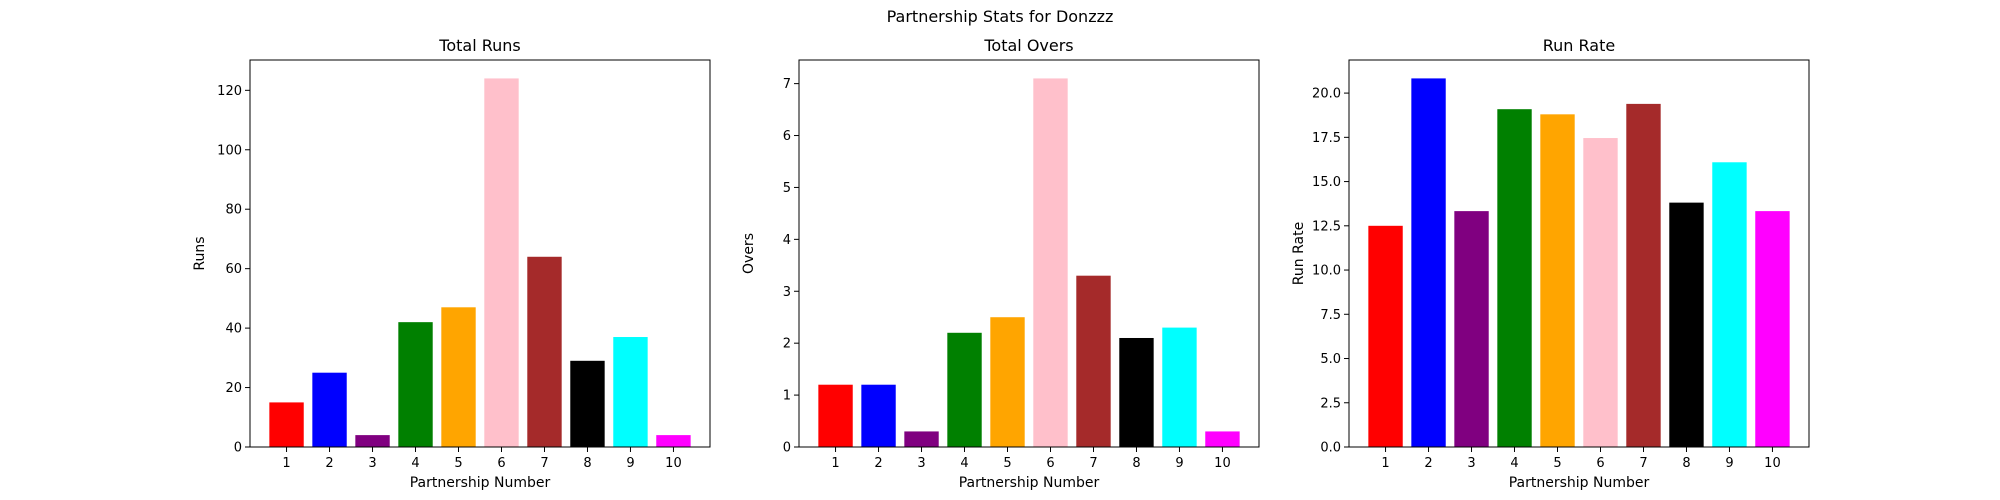  Describe the element at coordinates (233, 329) in the screenshot. I see `y-tick-label: 40` at that location.